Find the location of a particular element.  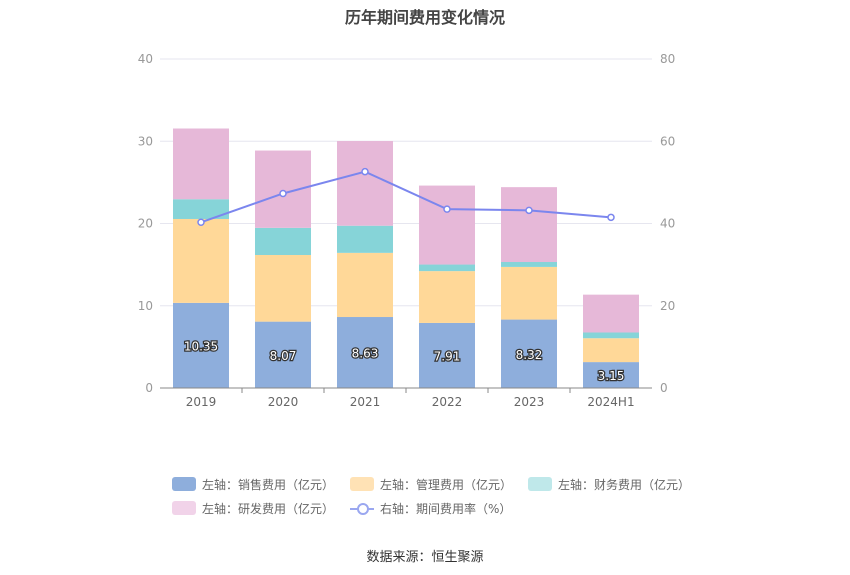

x-tick-label: 2020 is located at coordinates (283, 402).